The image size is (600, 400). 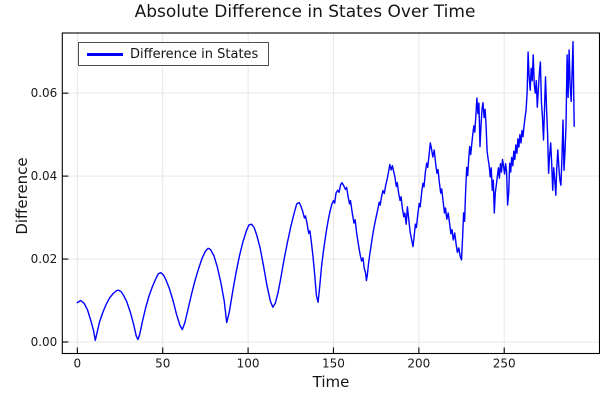 I want to click on y-tick-label: 0.06, so click(x=44, y=93).